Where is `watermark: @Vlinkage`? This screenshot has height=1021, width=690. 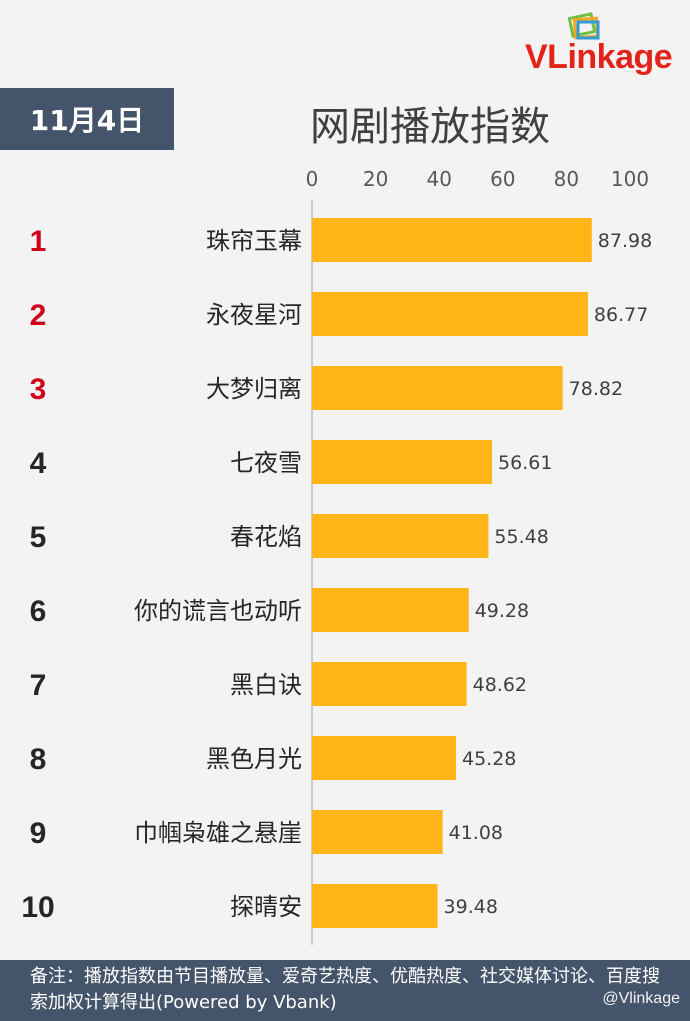 watermark: @Vlinkage is located at coordinates (641, 998).